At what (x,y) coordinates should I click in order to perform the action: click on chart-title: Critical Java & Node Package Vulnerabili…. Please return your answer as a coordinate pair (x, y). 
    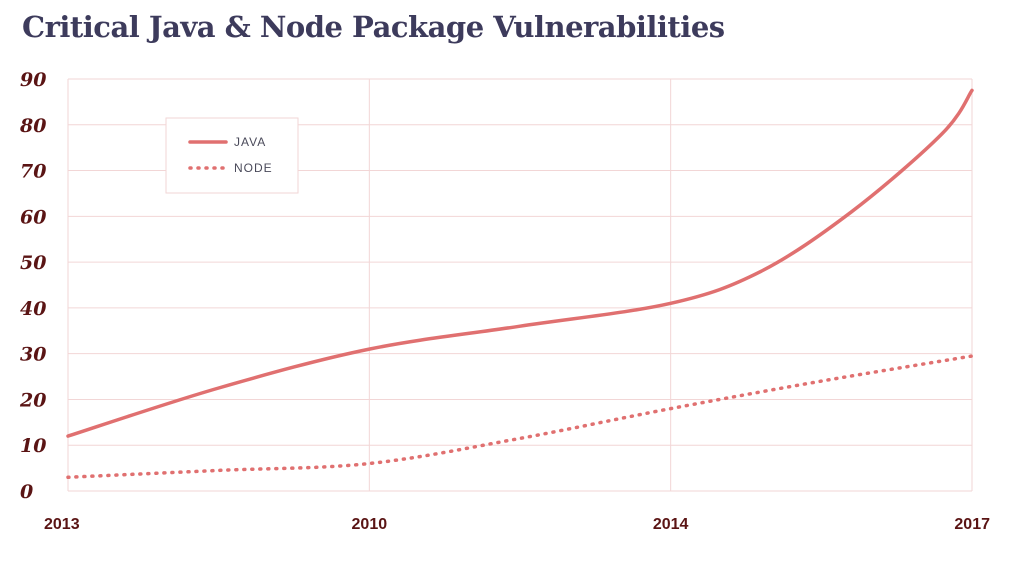
    Looking at the image, I should click on (373, 27).